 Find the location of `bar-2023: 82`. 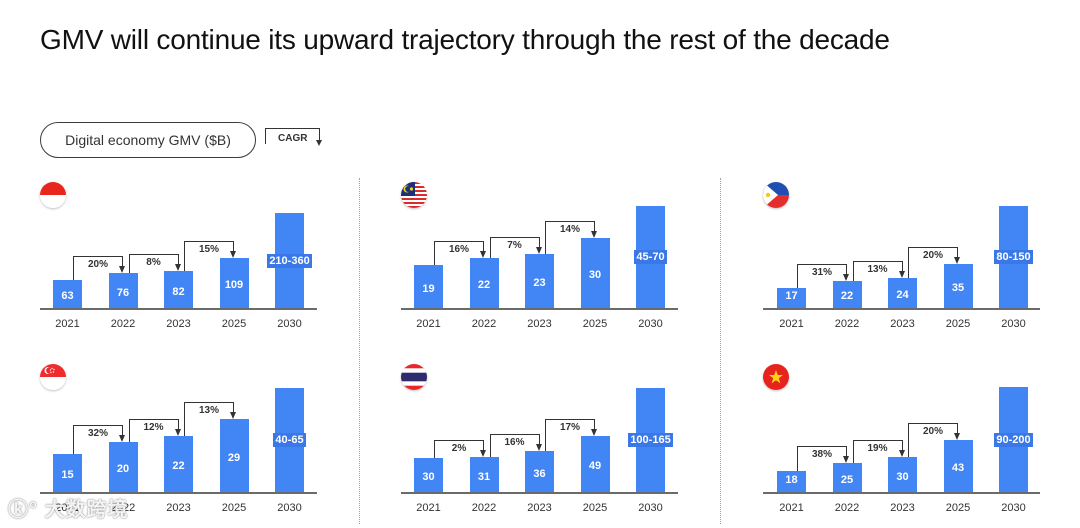

bar-2023: 82 is located at coordinates (178, 289).